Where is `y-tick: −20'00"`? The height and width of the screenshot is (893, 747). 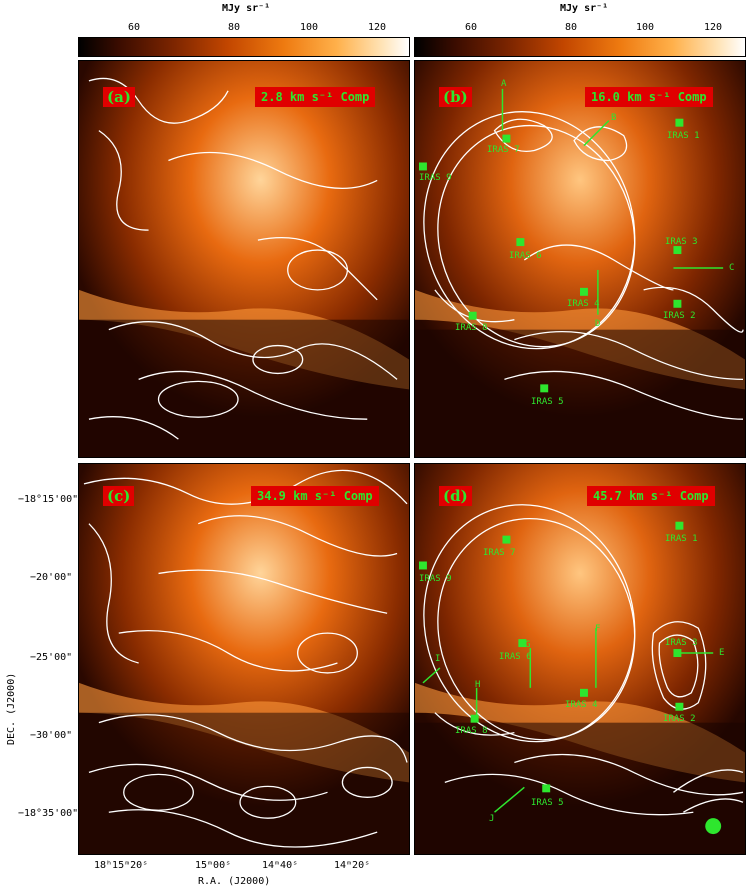
y-tick: −20'00" is located at coordinates (51, 577).